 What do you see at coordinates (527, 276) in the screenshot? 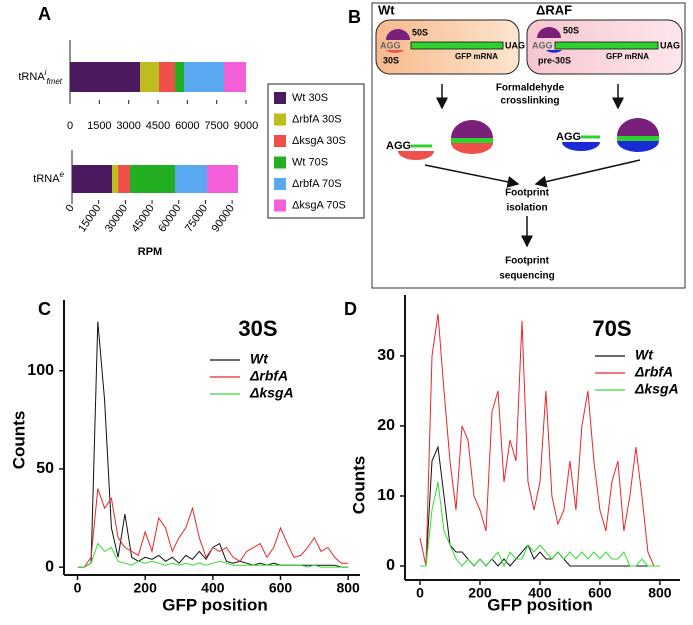
I see `step-text: sequencing` at bounding box center [527, 276].